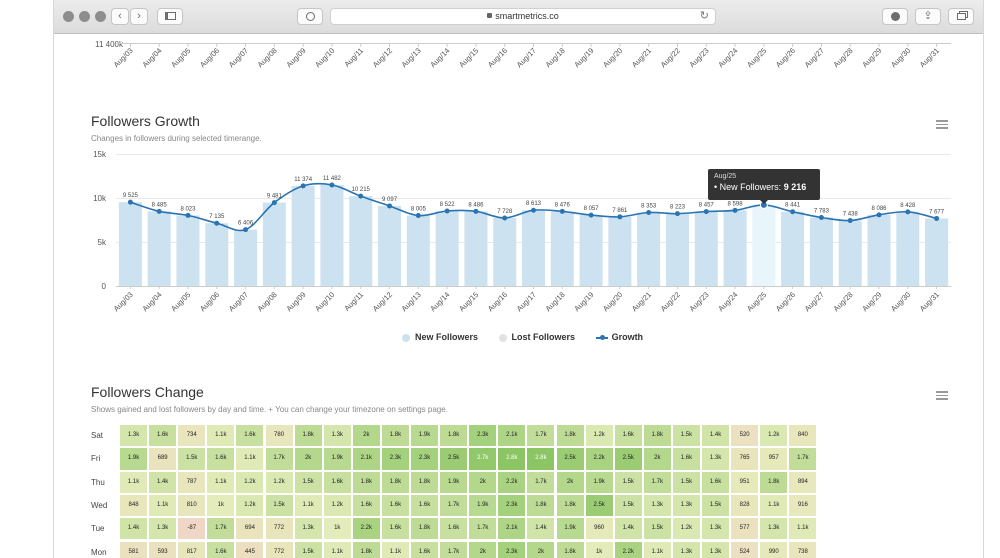 The width and height of the screenshot is (1000, 558). I want to click on heatmap-cell: 765, so click(745, 459).